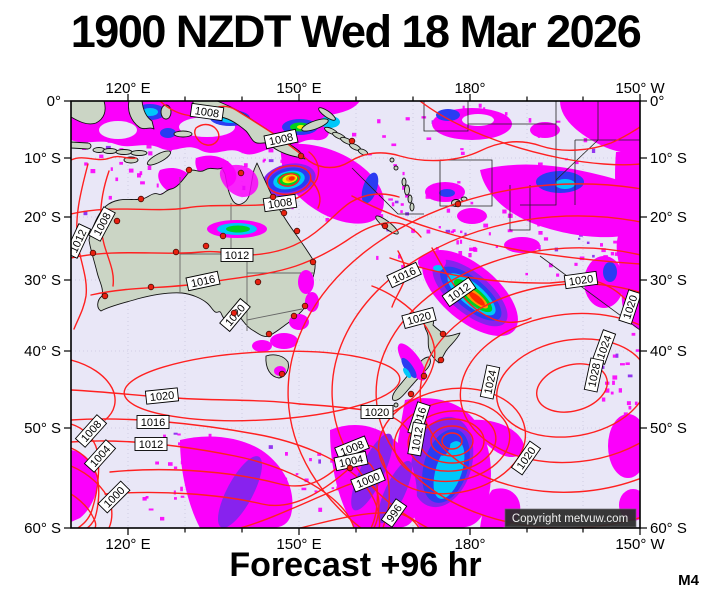 Image resolution: width=711 pixels, height=600 pixels. Describe the element at coordinates (396, 405) in the screenshot. I see `stewart-island` at that location.